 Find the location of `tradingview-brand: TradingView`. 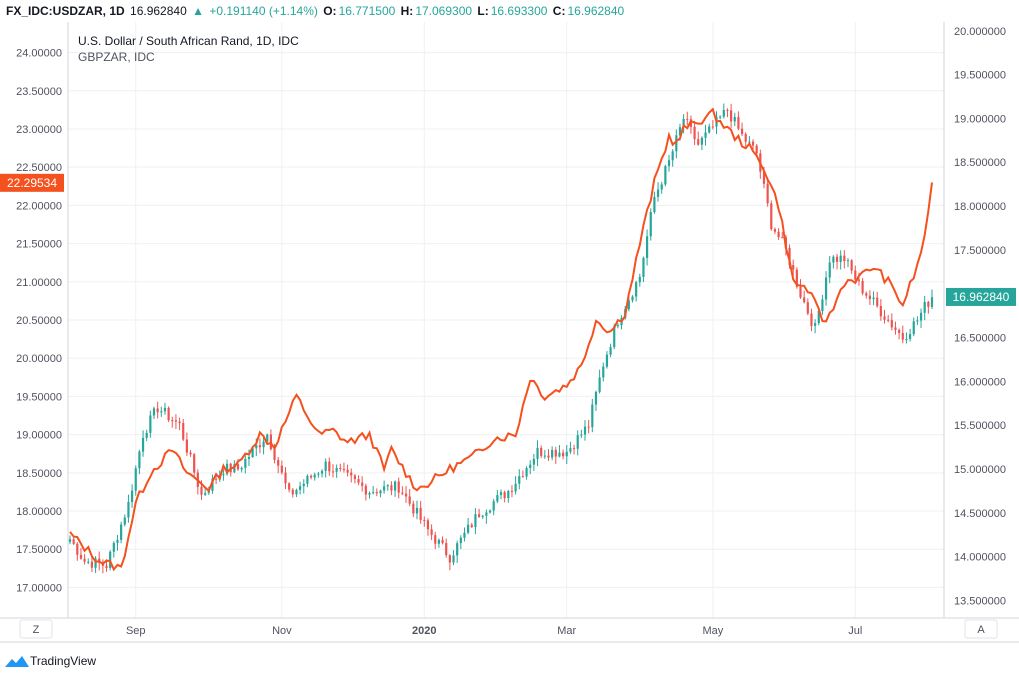

tradingview-brand: TradingView is located at coordinates (63, 661).